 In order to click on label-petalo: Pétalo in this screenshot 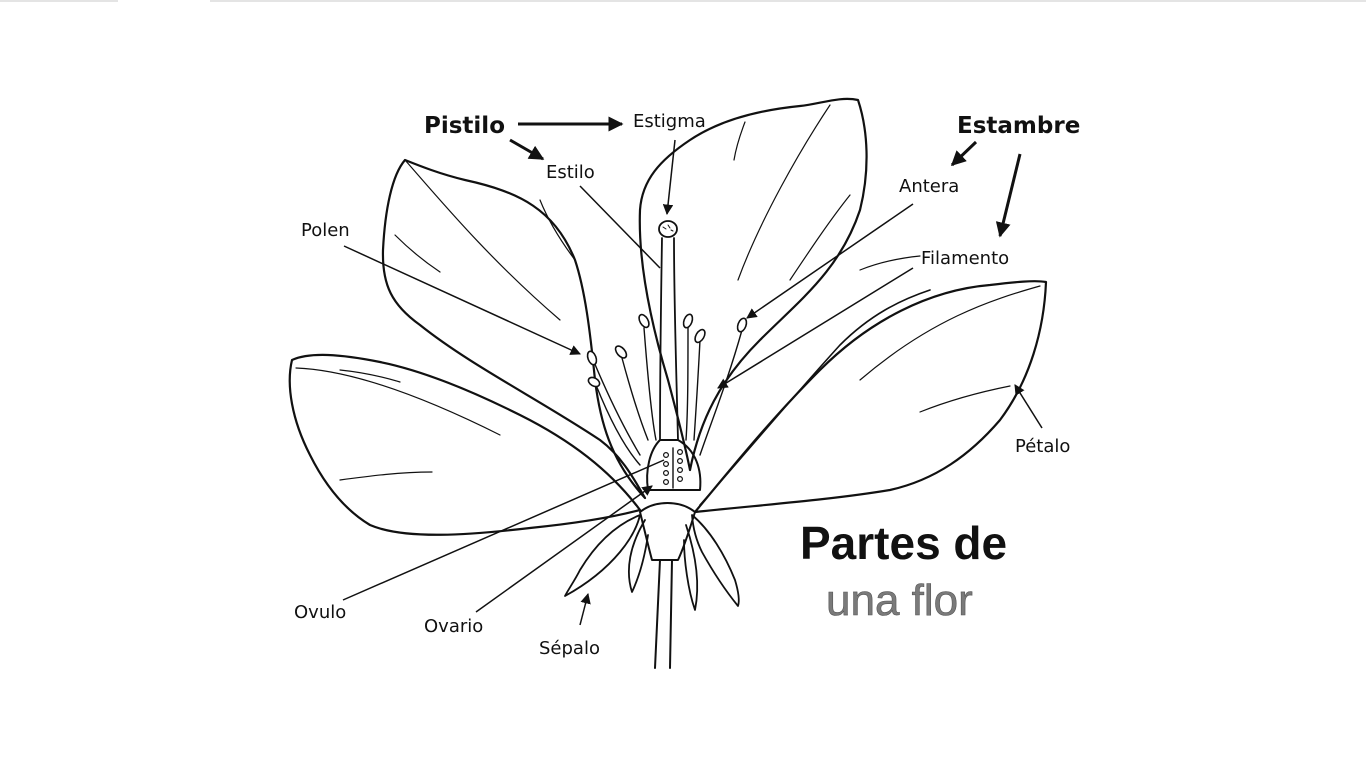, I will do `click(1042, 446)`.